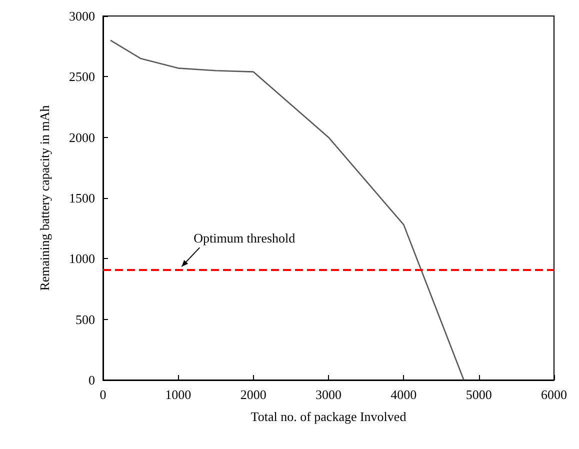 This screenshot has width=579, height=449. What do you see at coordinates (82, 16) in the screenshot?
I see `y-tick-label: 3000` at bounding box center [82, 16].